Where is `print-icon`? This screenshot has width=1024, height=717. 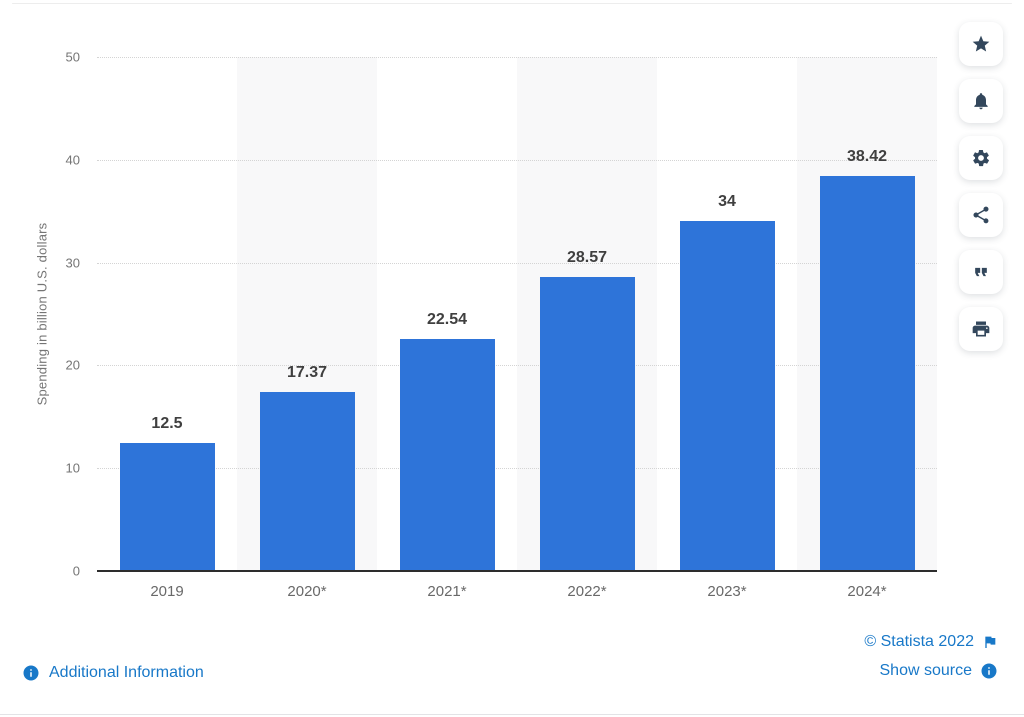
print-icon is located at coordinates (981, 329).